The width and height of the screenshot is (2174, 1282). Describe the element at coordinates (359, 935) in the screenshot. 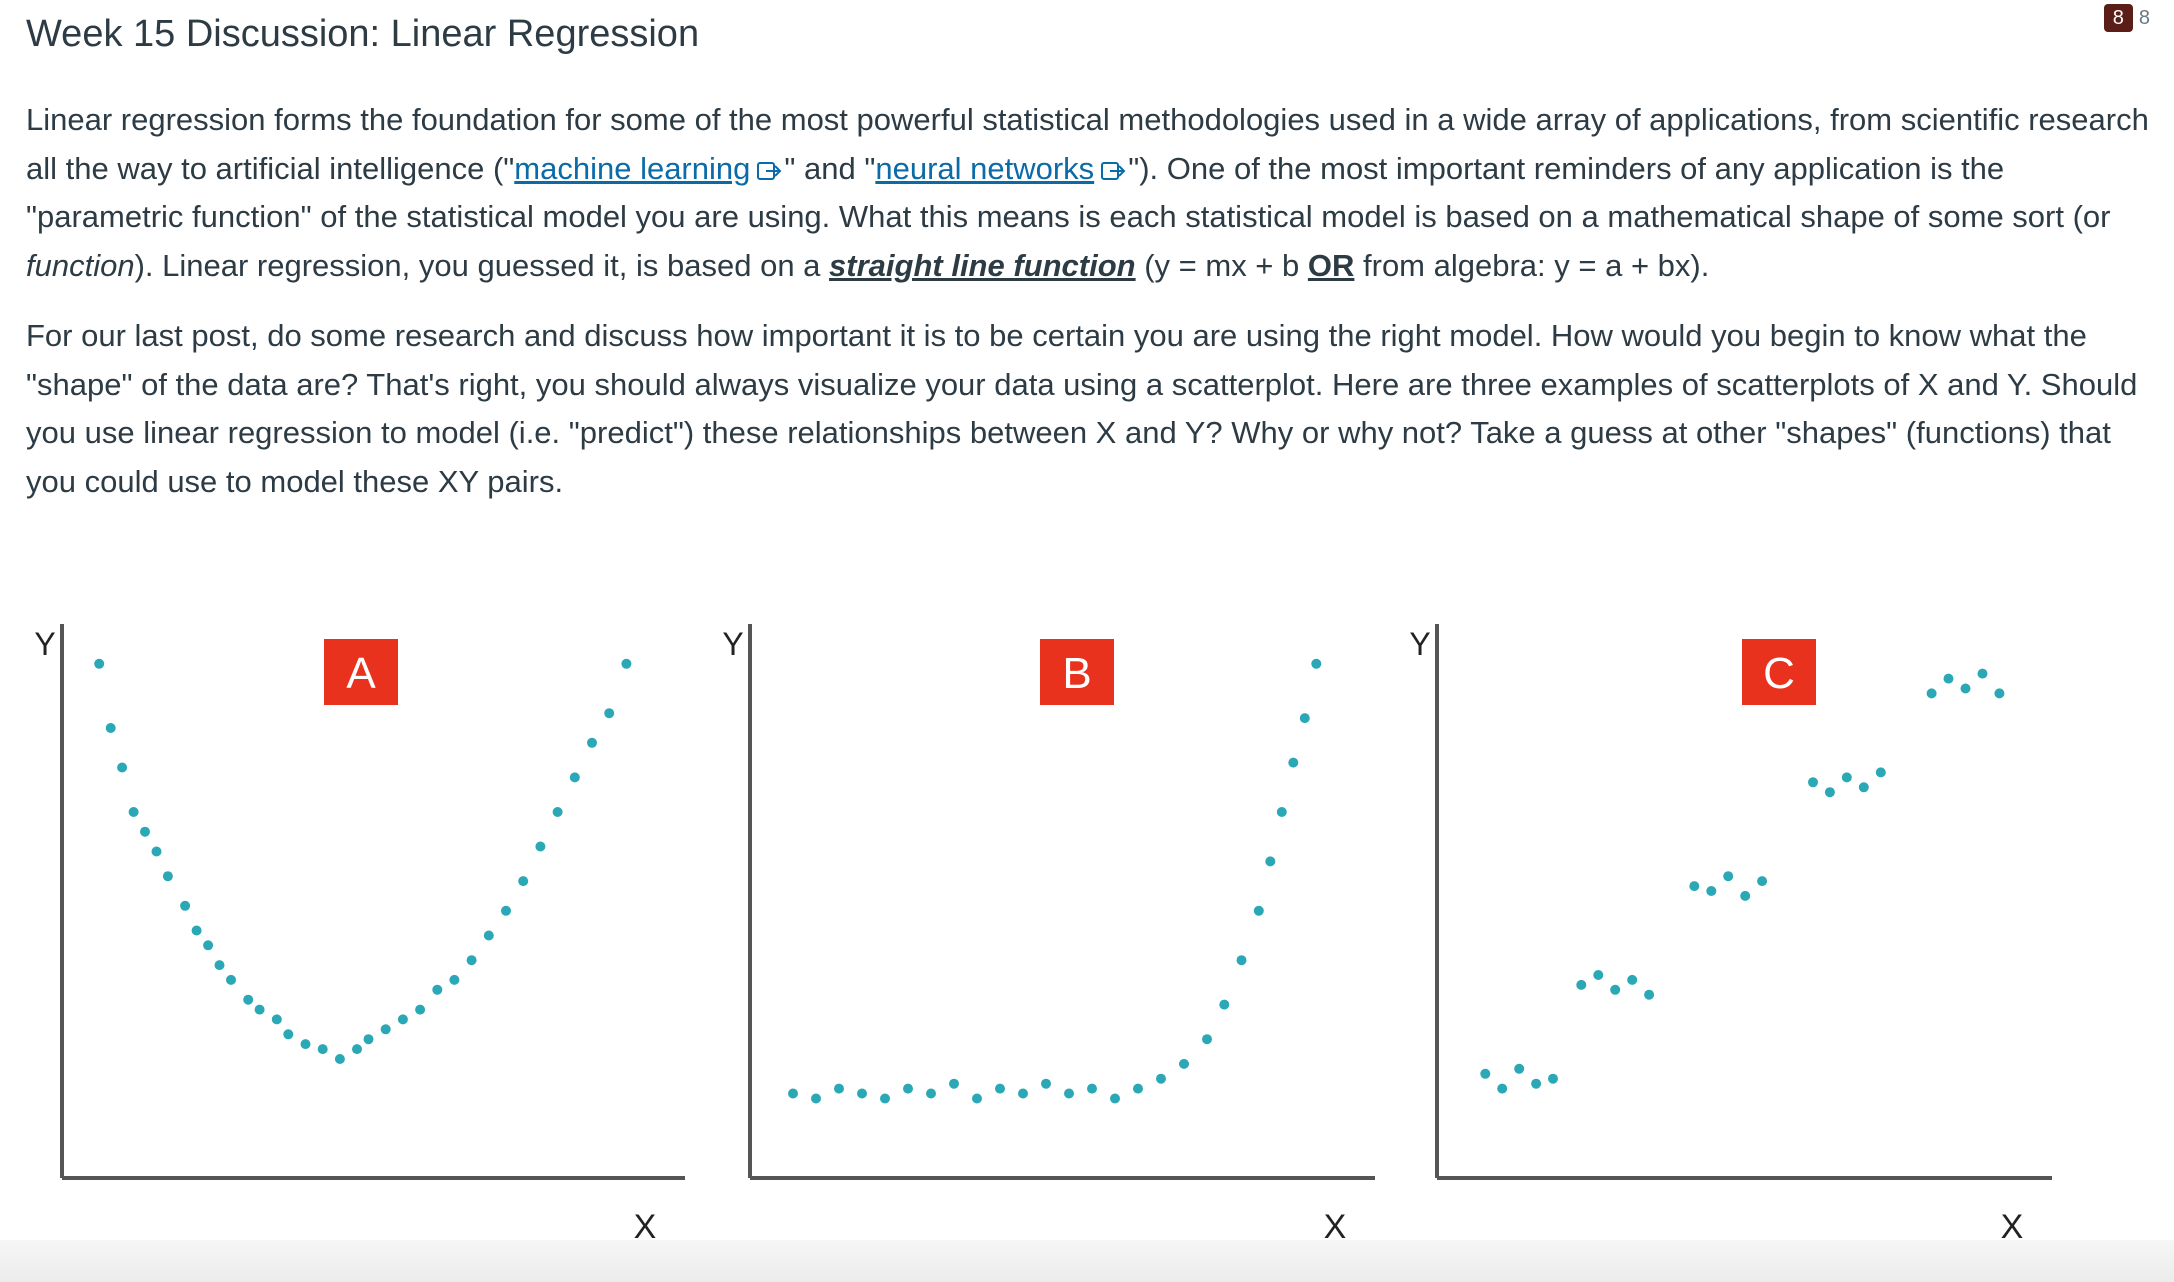

I see `scatterplot-a: Y X A` at that location.